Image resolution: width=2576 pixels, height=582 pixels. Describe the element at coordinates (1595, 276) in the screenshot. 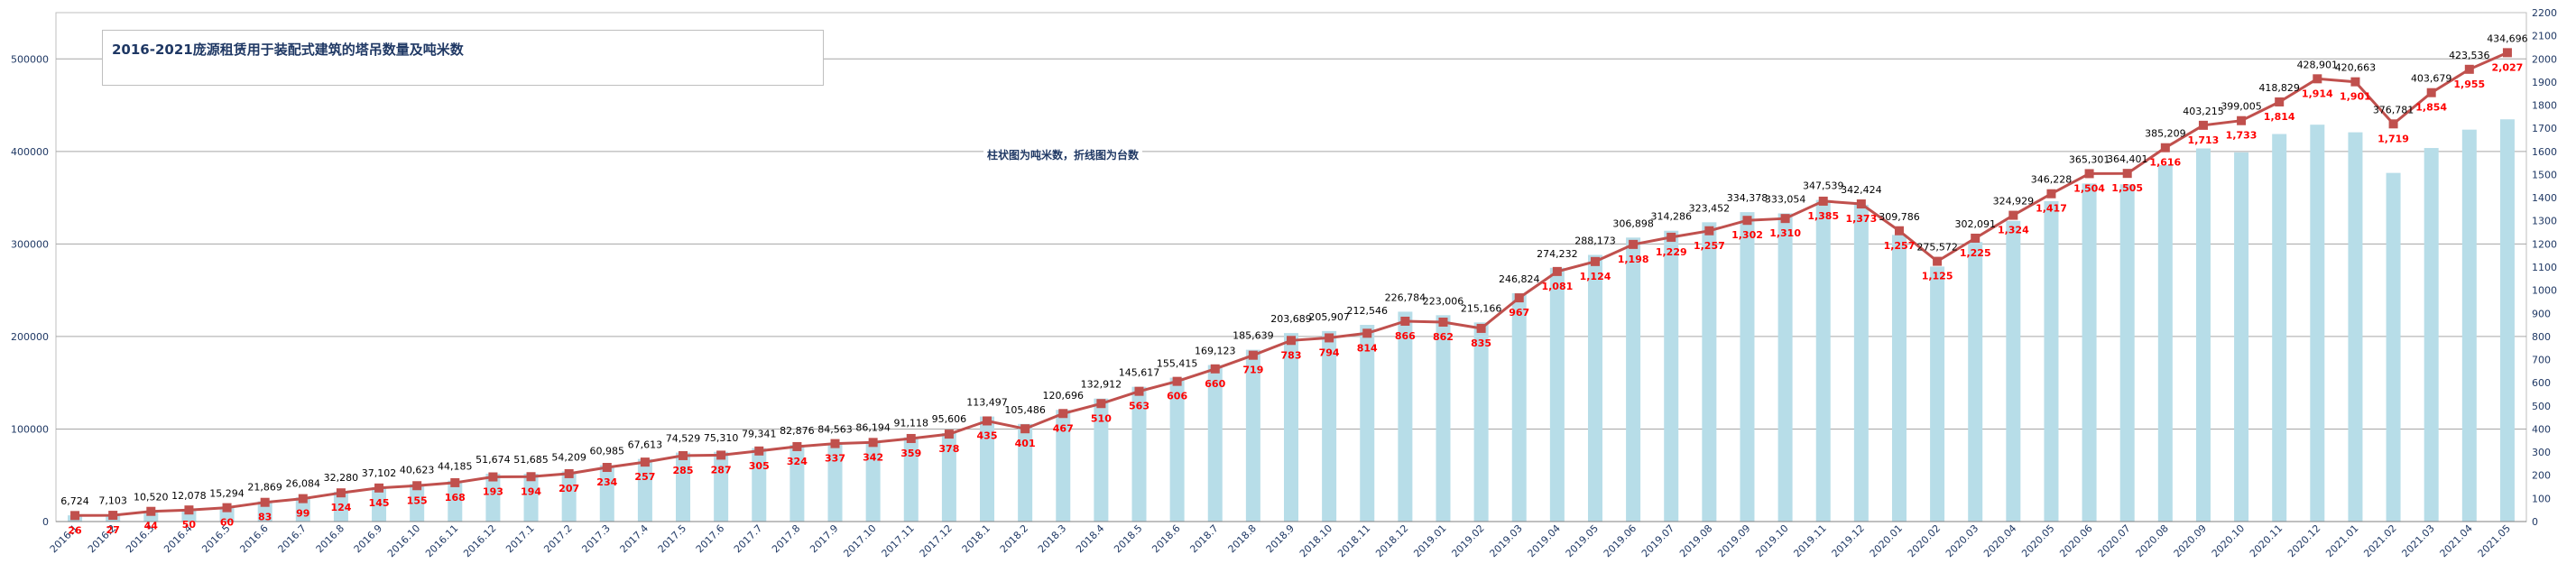

I see `line-value-label: 1,124` at that location.